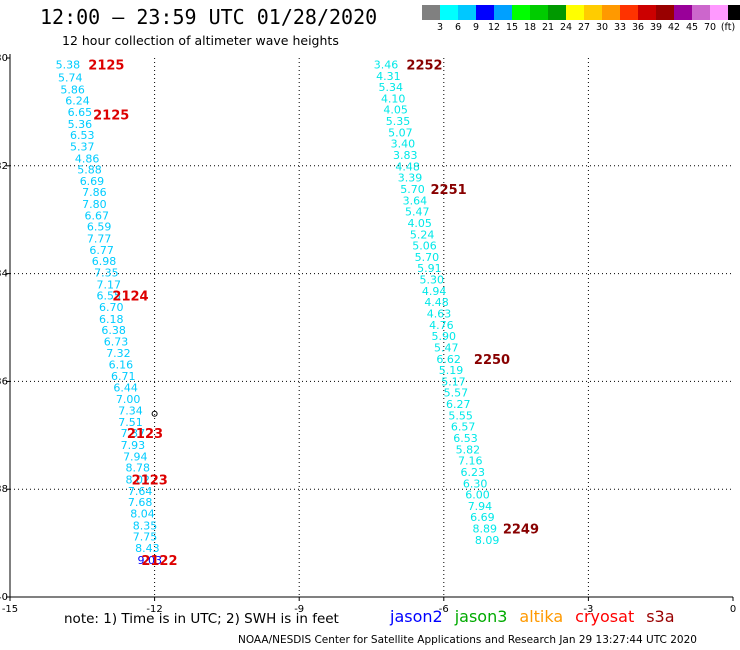 Image resolution: width=740 pixels, height=650 pixels. Describe the element at coordinates (150, 560) in the screenshot. I see `track1-data-label: 9.03` at that location.